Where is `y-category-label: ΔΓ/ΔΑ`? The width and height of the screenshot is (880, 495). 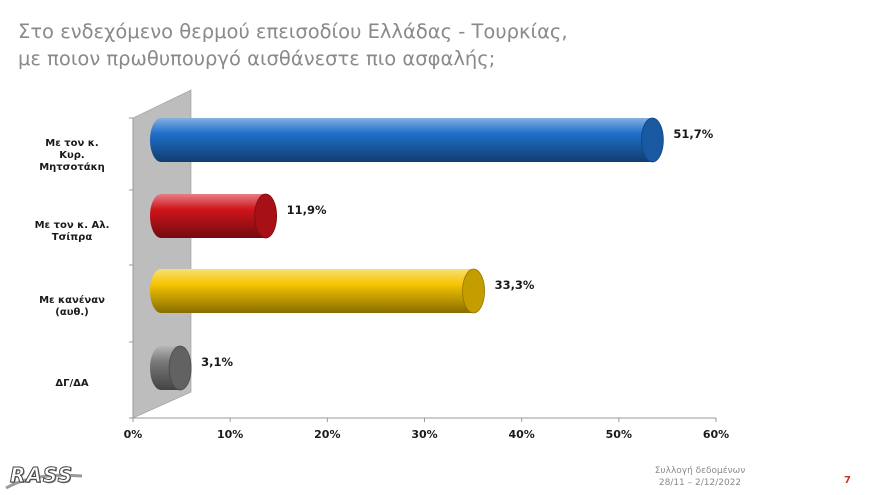
y-category-label: ΔΓ/ΔΑ is located at coordinates (72, 384).